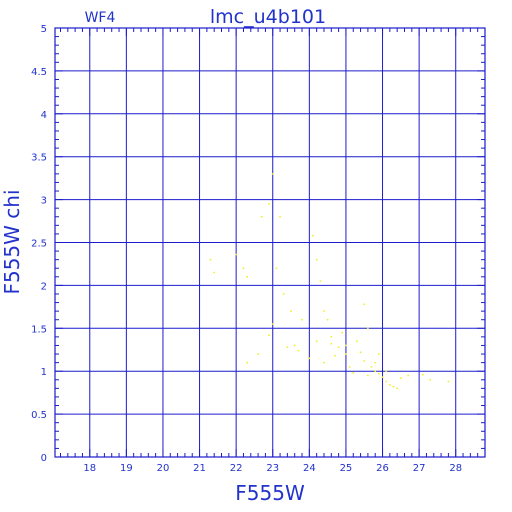  Describe the element at coordinates (268, 17) in the screenshot. I see `chart-title: lmc_u4b101` at that location.